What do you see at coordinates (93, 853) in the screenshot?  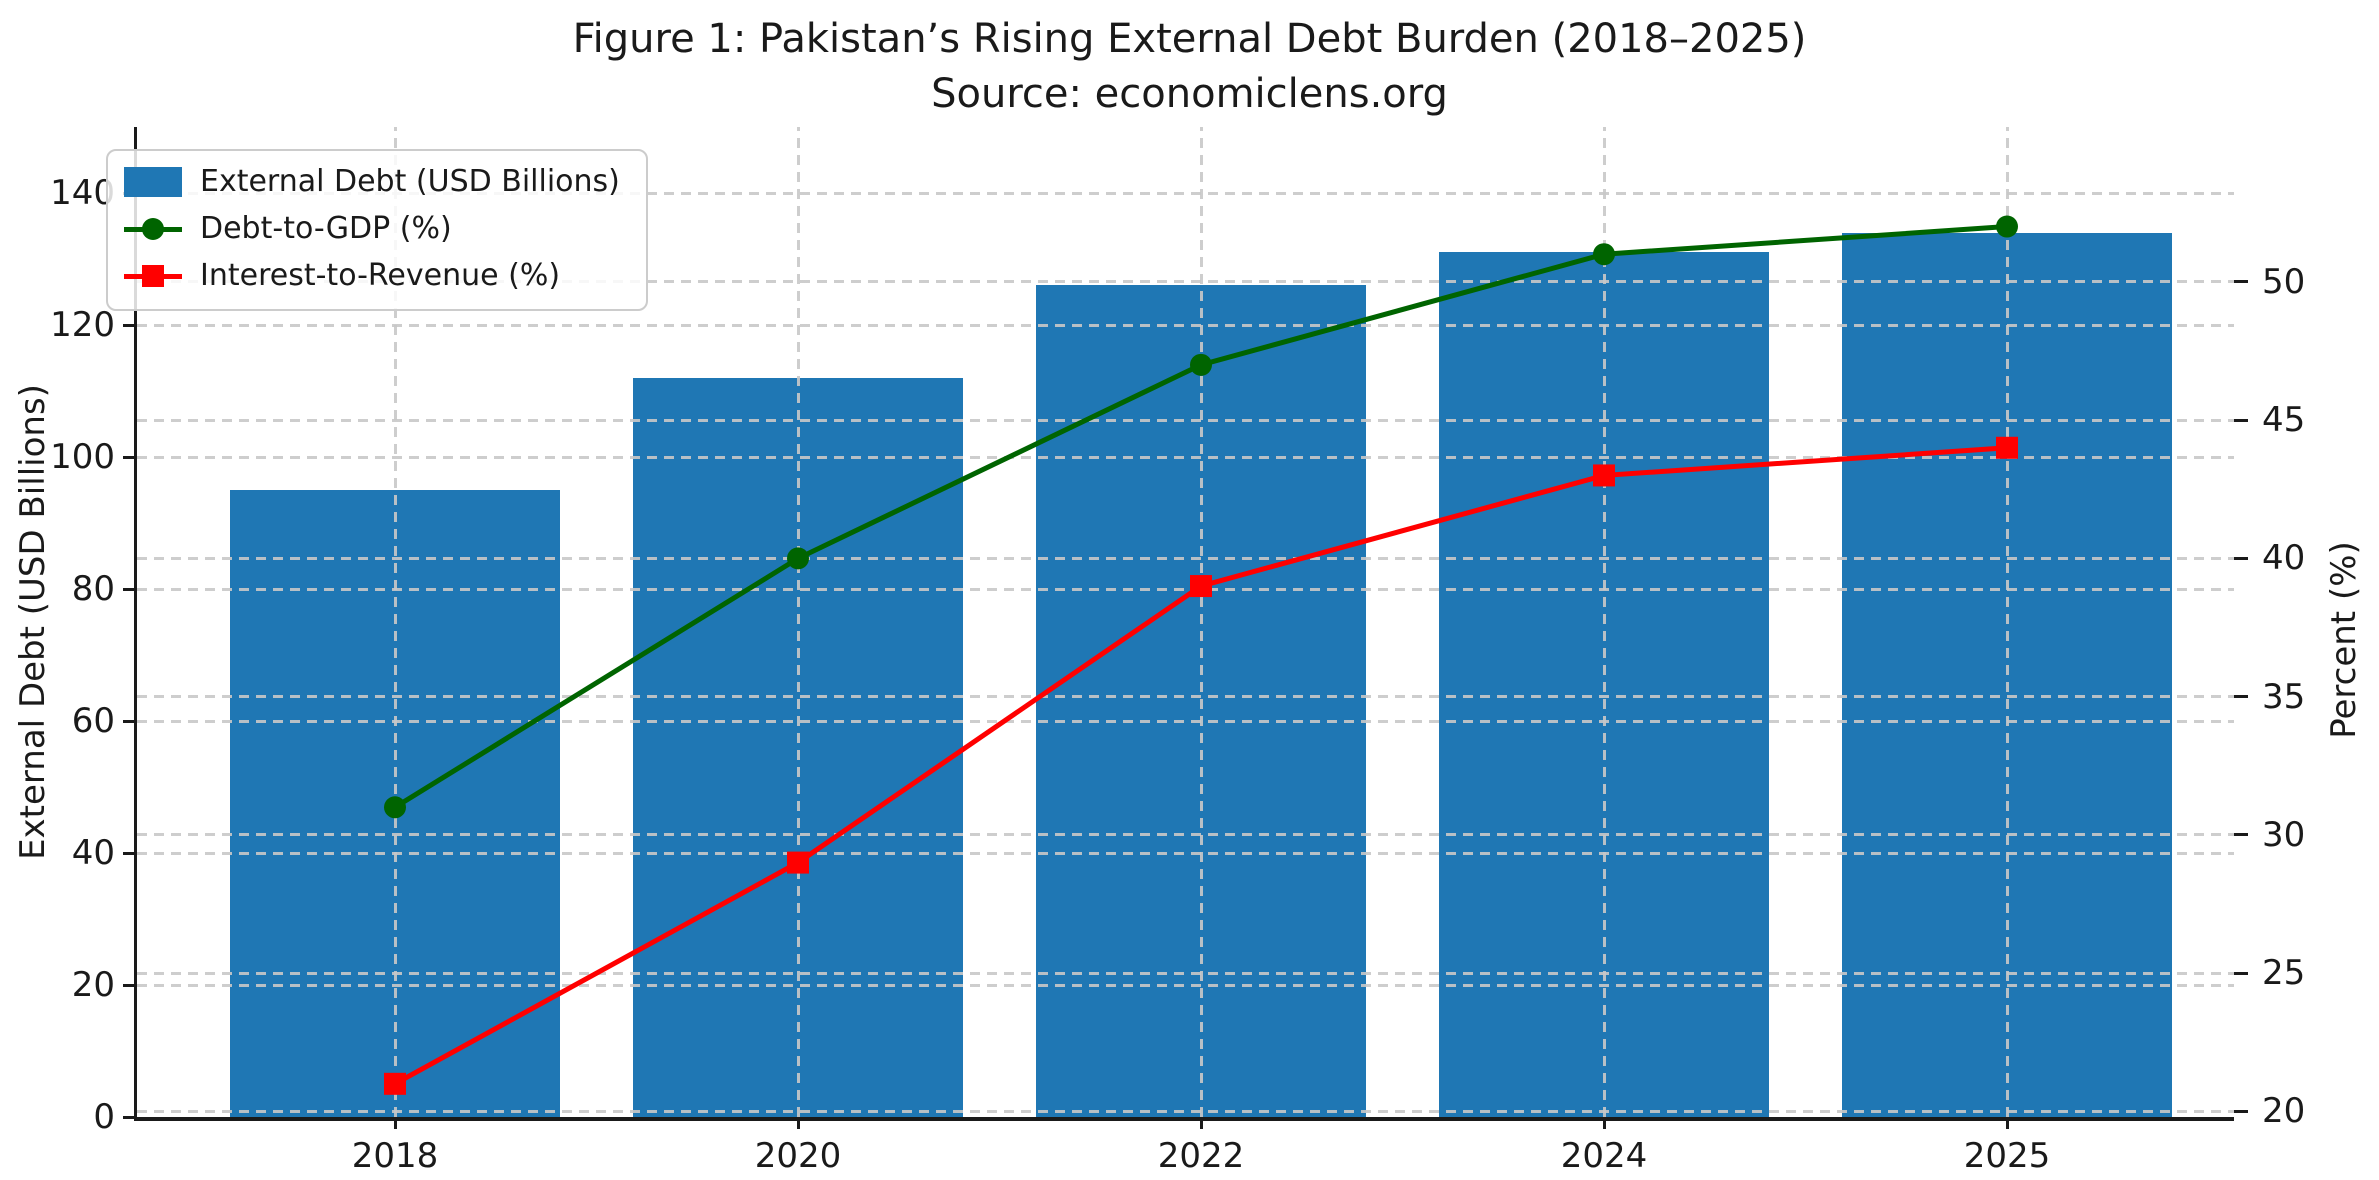 I see `left-tick-label: 40` at bounding box center [93, 853].